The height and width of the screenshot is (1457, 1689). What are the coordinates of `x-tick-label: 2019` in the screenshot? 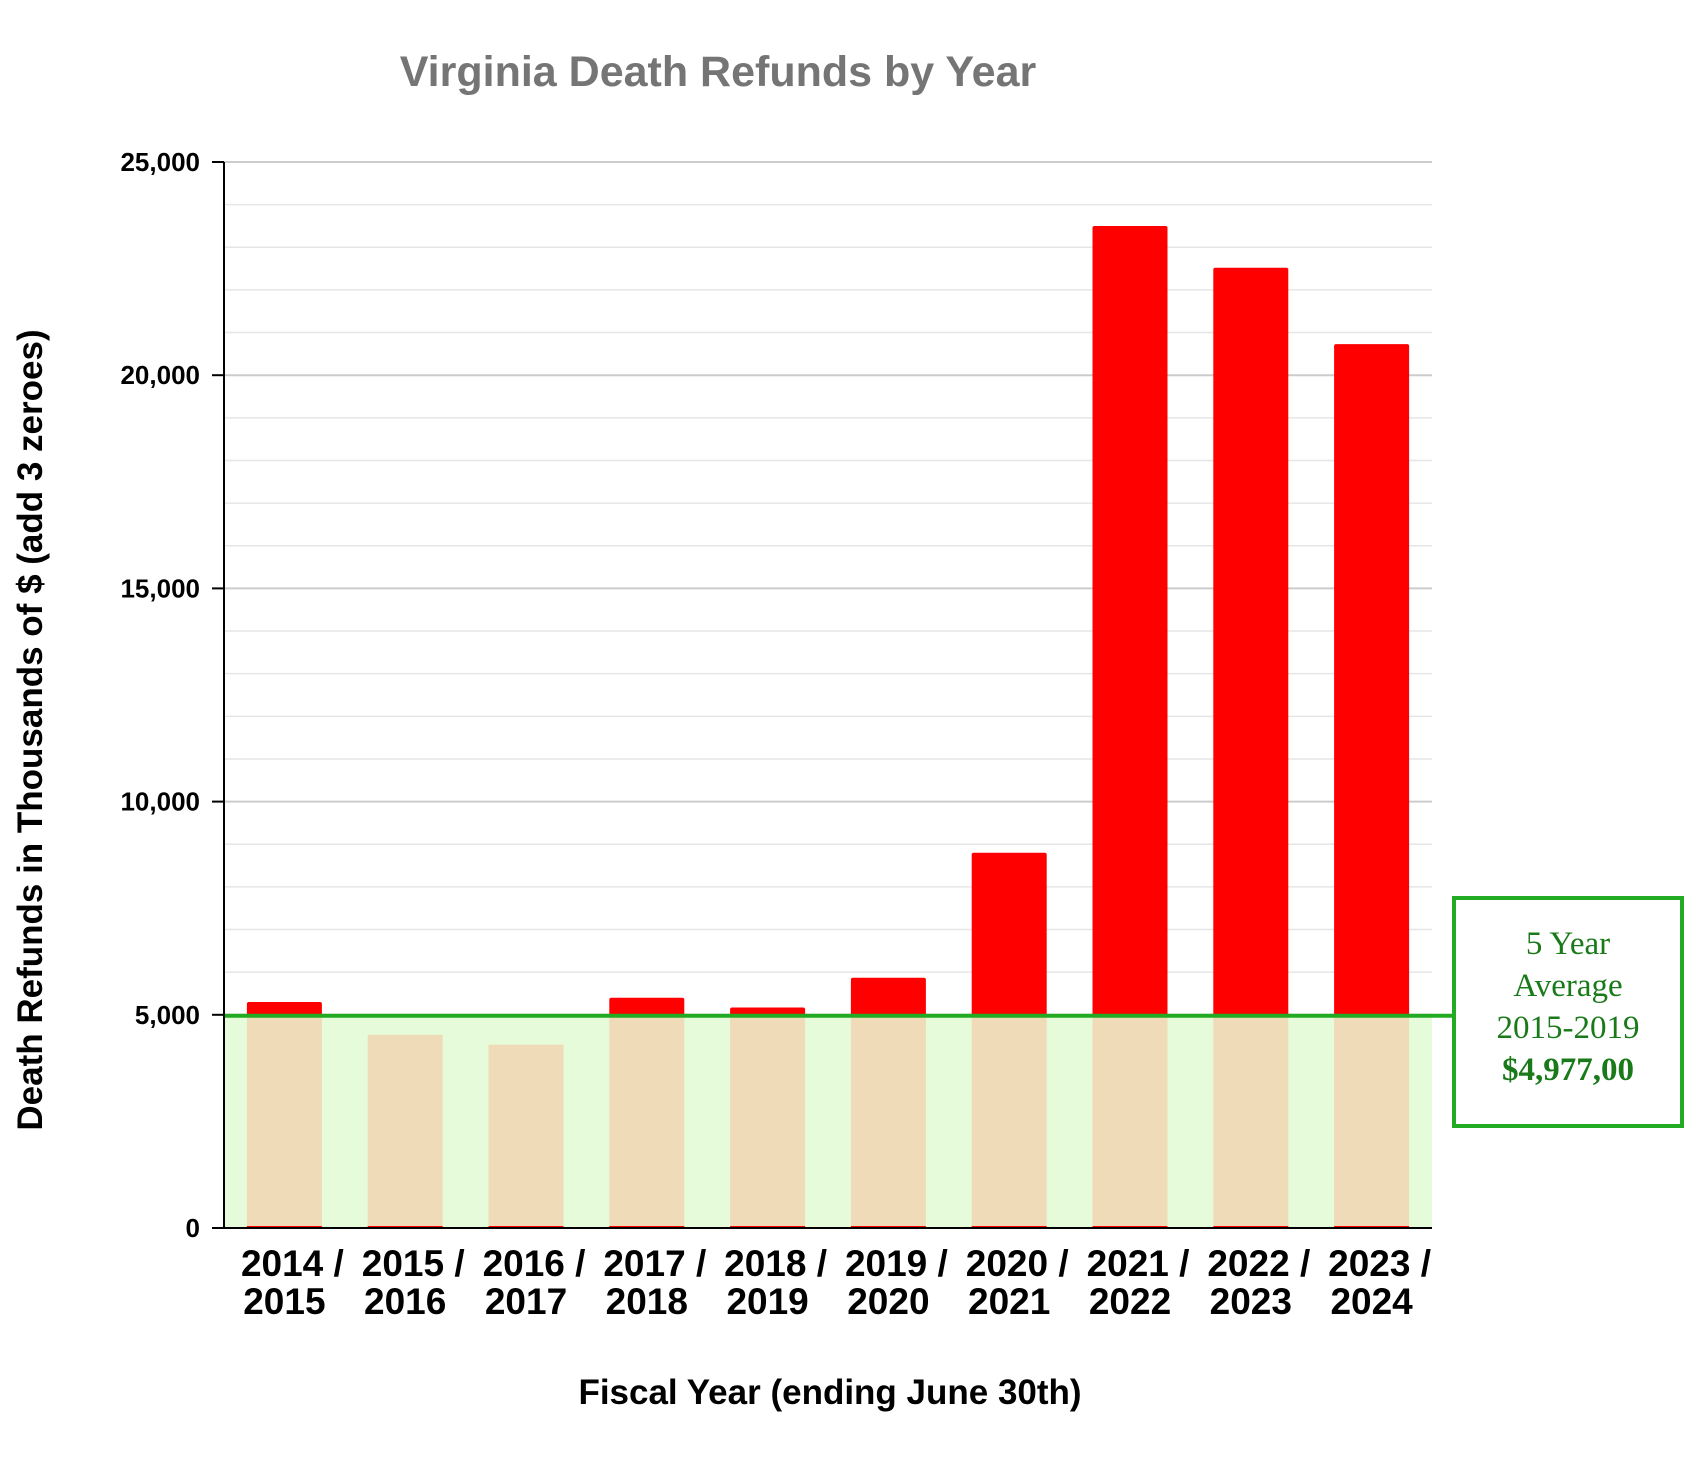 It's located at (767, 1301).